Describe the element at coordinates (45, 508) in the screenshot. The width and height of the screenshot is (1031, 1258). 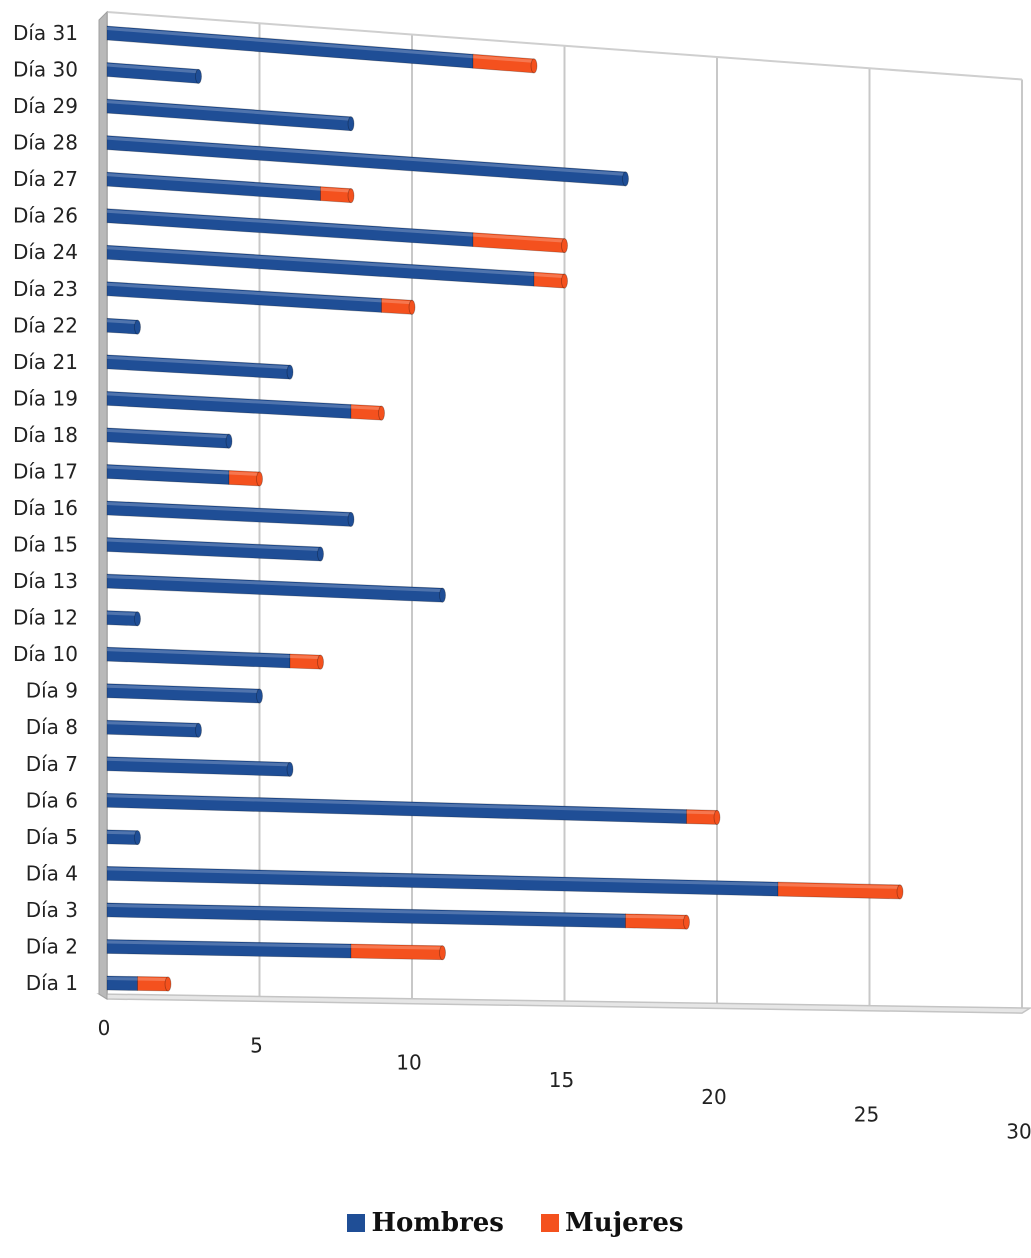
I see `category-label: Día 16` at that location.